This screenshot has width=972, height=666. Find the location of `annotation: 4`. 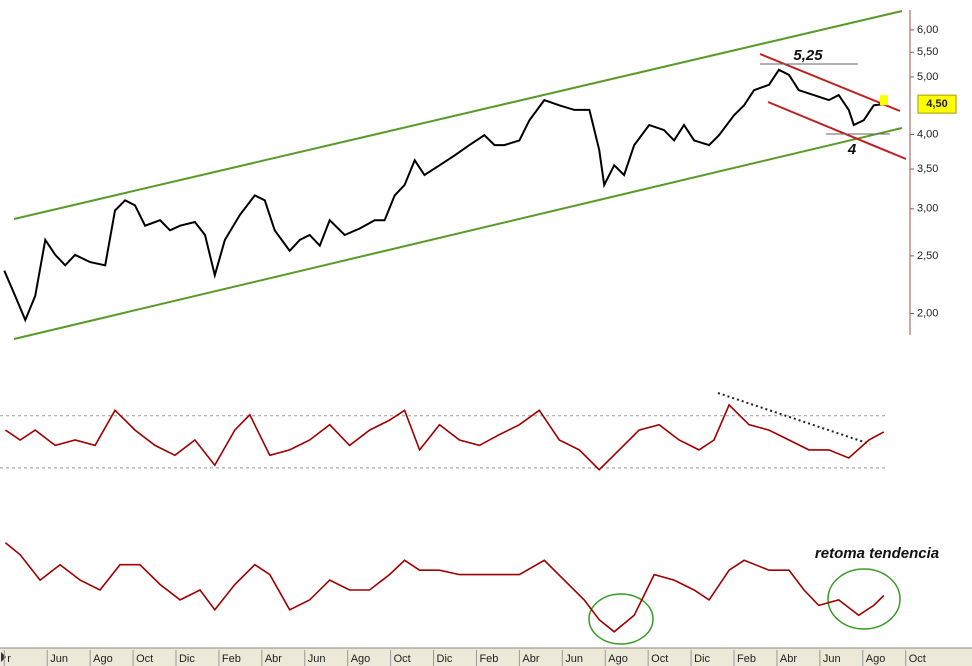

annotation: 4 is located at coordinates (852, 149).